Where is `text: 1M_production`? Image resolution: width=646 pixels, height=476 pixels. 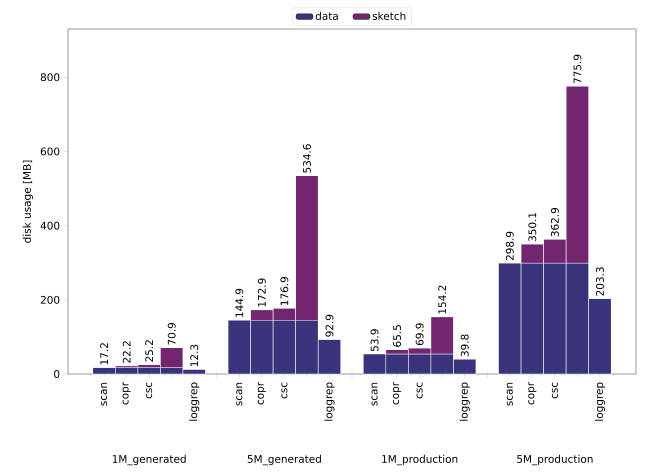 text: 1M_production is located at coordinates (420, 460).